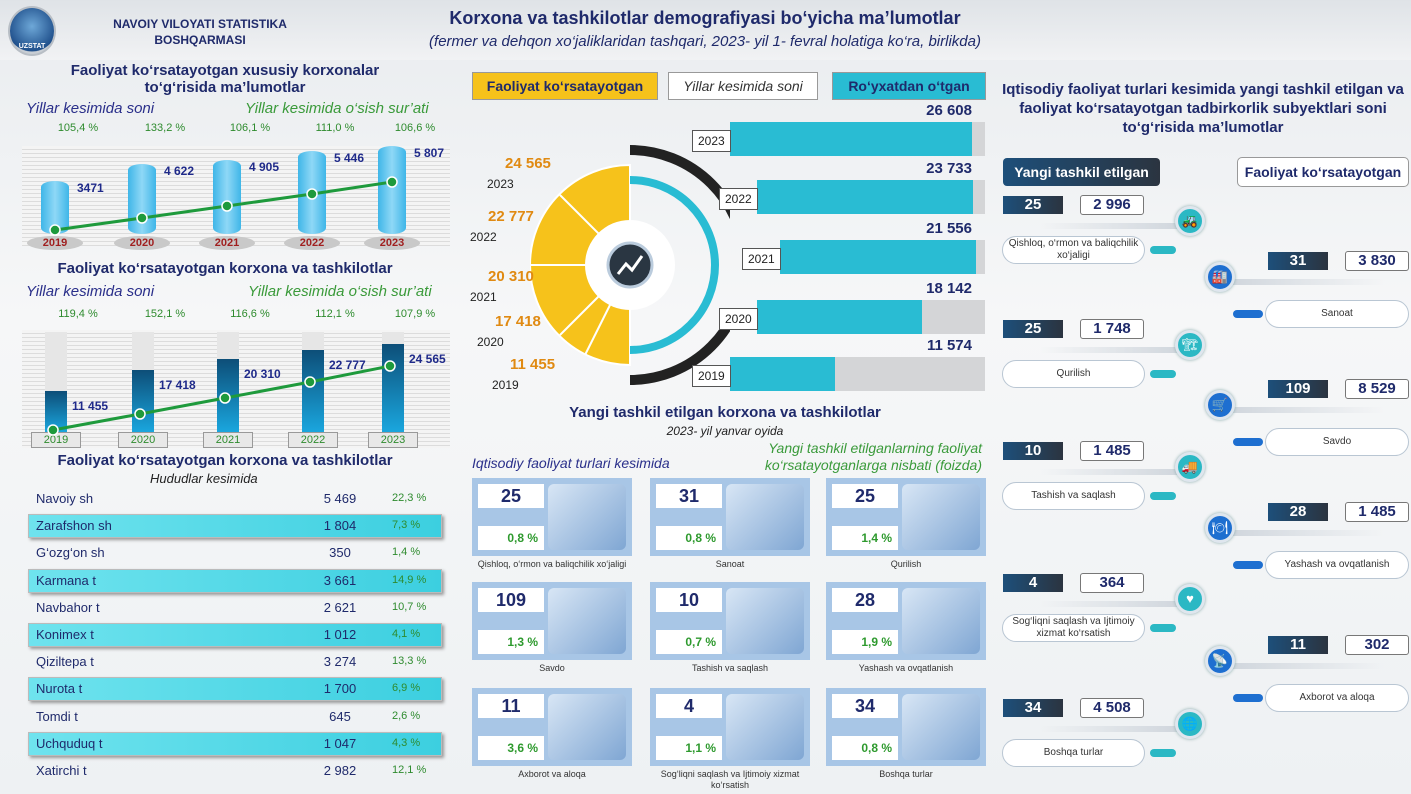 The image size is (1411, 794). Describe the element at coordinates (1081, 172) in the screenshot. I see `header-new: Yangi tashkil etilgan` at that location.